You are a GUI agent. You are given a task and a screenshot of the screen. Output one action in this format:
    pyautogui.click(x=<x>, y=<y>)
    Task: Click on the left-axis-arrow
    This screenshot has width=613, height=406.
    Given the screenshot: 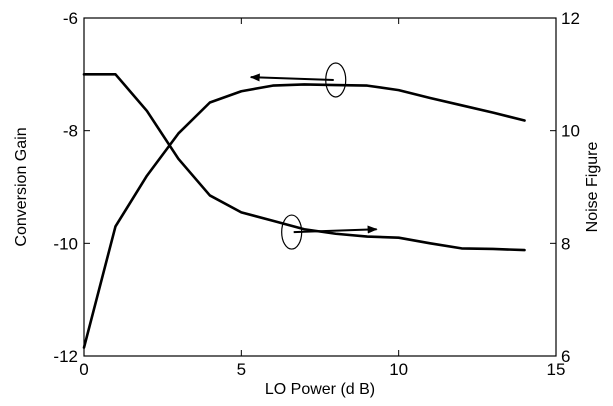 What is the action you would take?
    pyautogui.click(x=291, y=77)
    